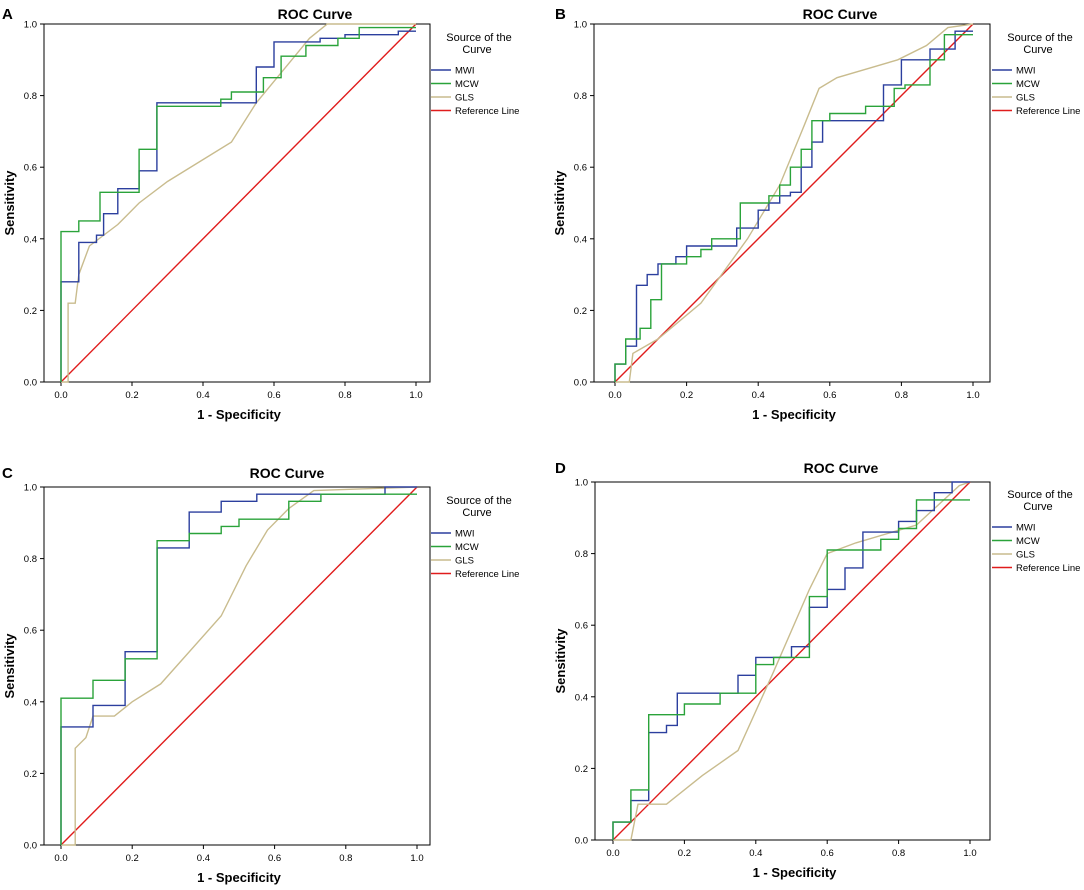 The width and height of the screenshot is (1084, 890). Describe the element at coordinates (7, 14) in the screenshot. I see `panel-letter: A` at that location.